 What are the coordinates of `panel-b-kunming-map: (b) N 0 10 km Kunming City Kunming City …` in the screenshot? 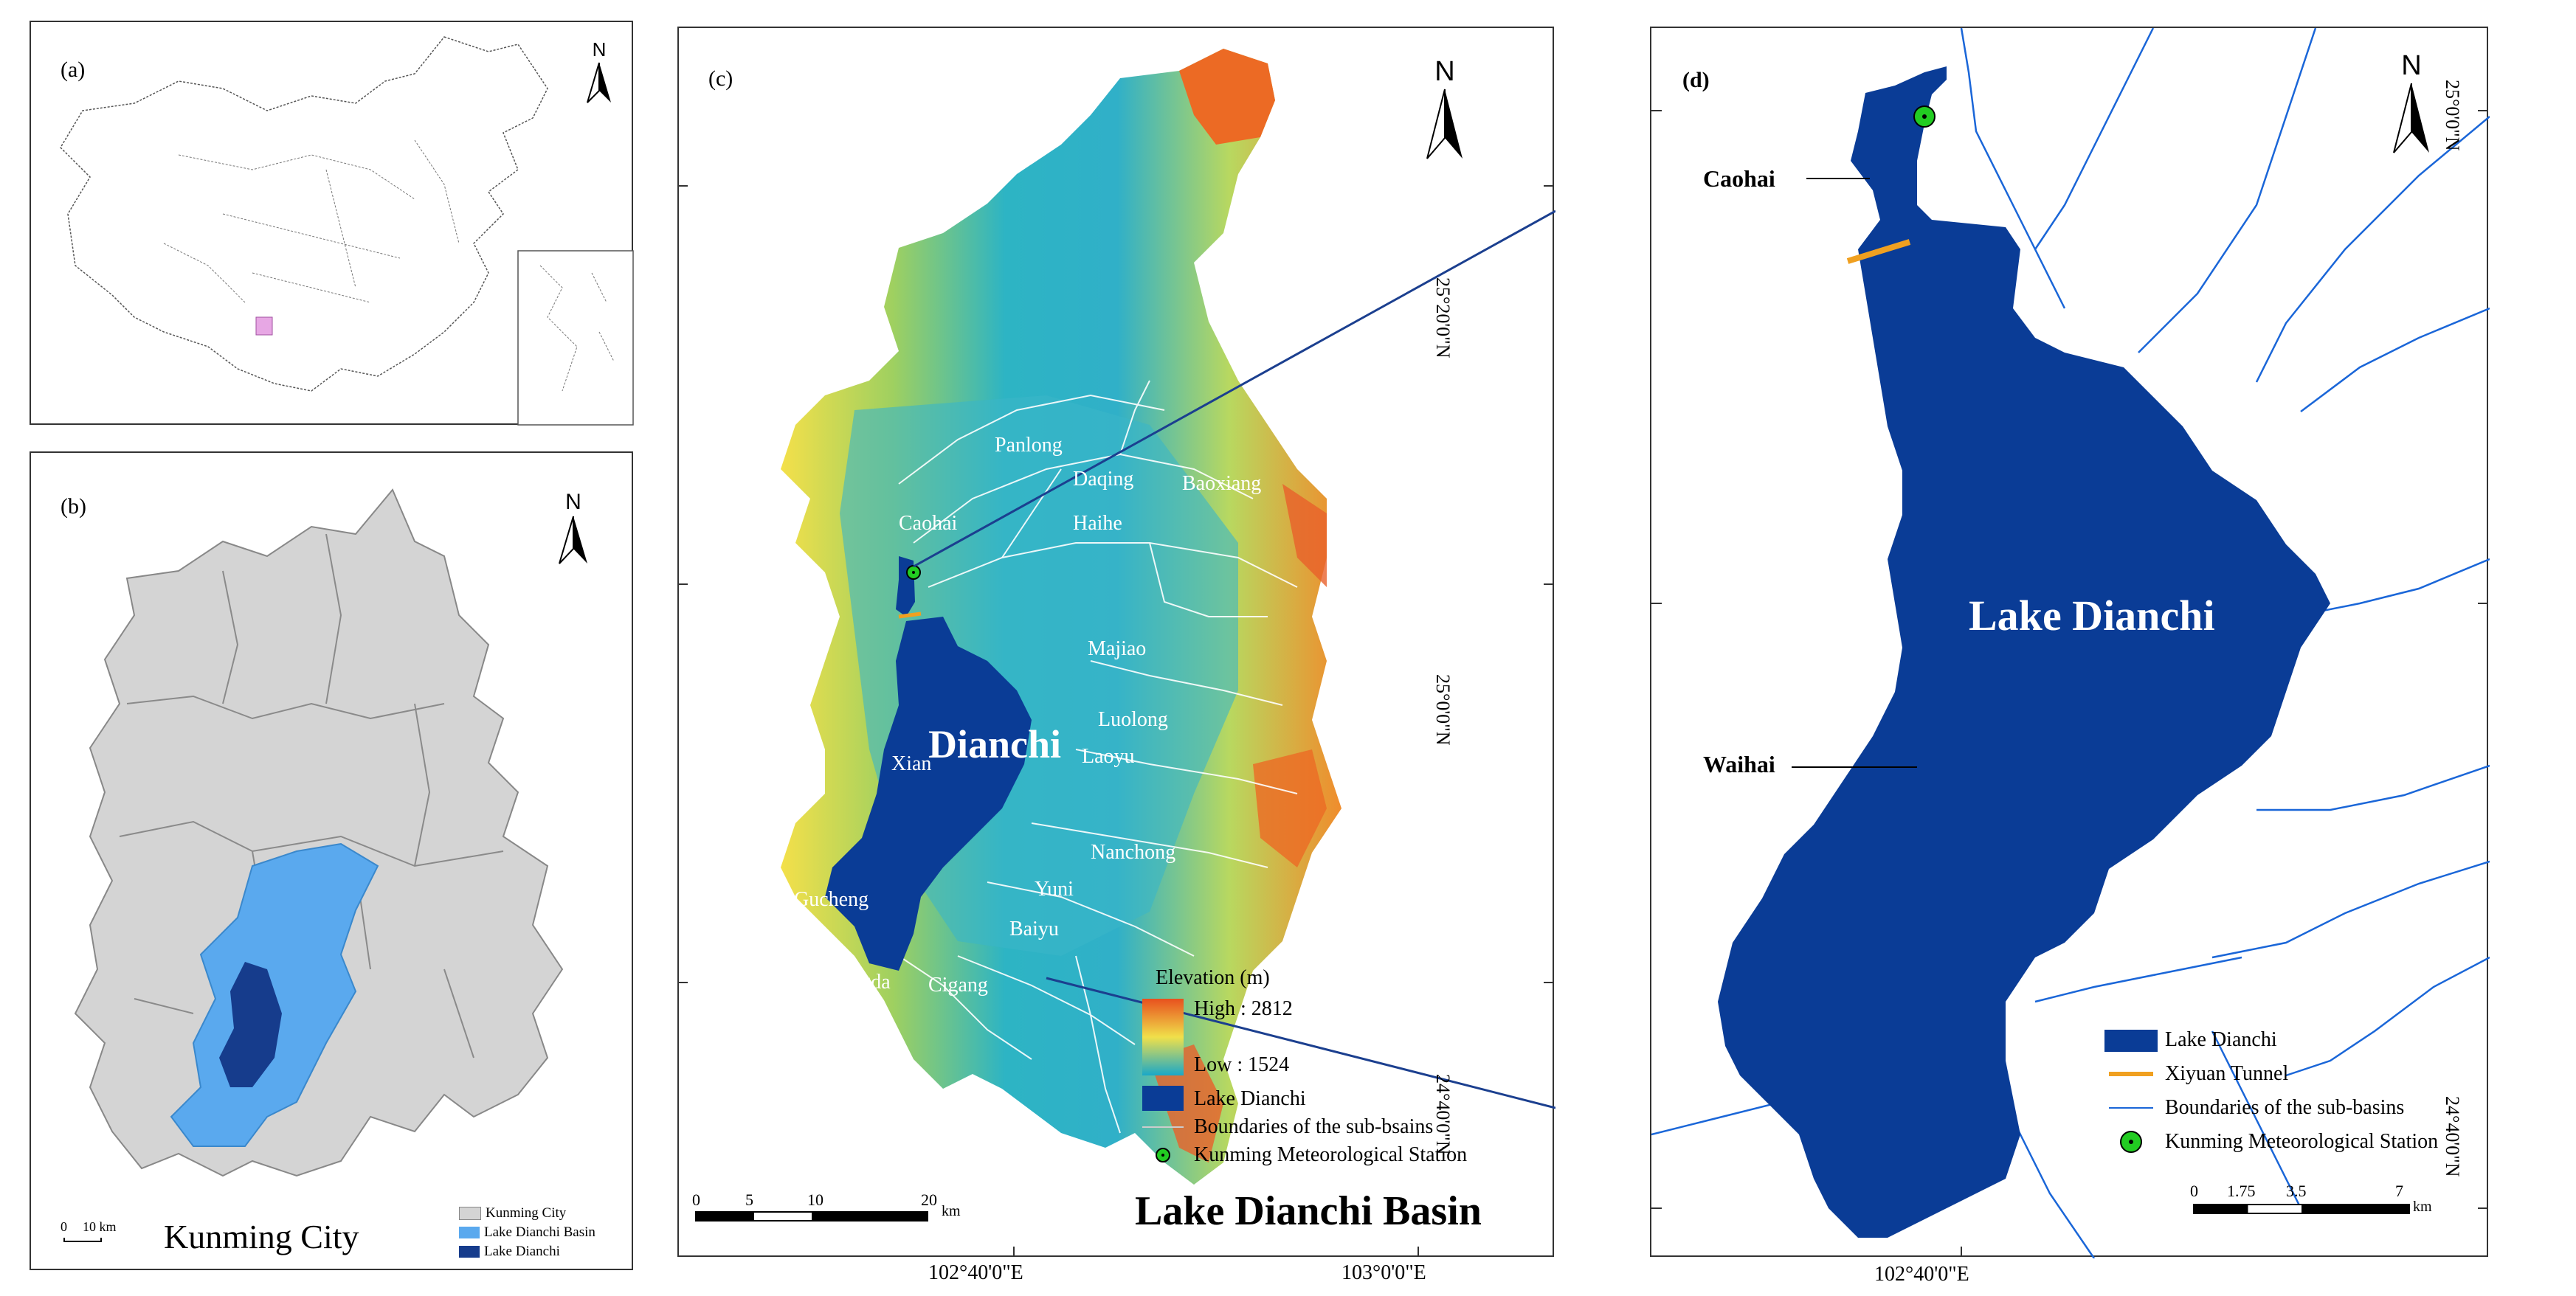 It's located at (331, 860).